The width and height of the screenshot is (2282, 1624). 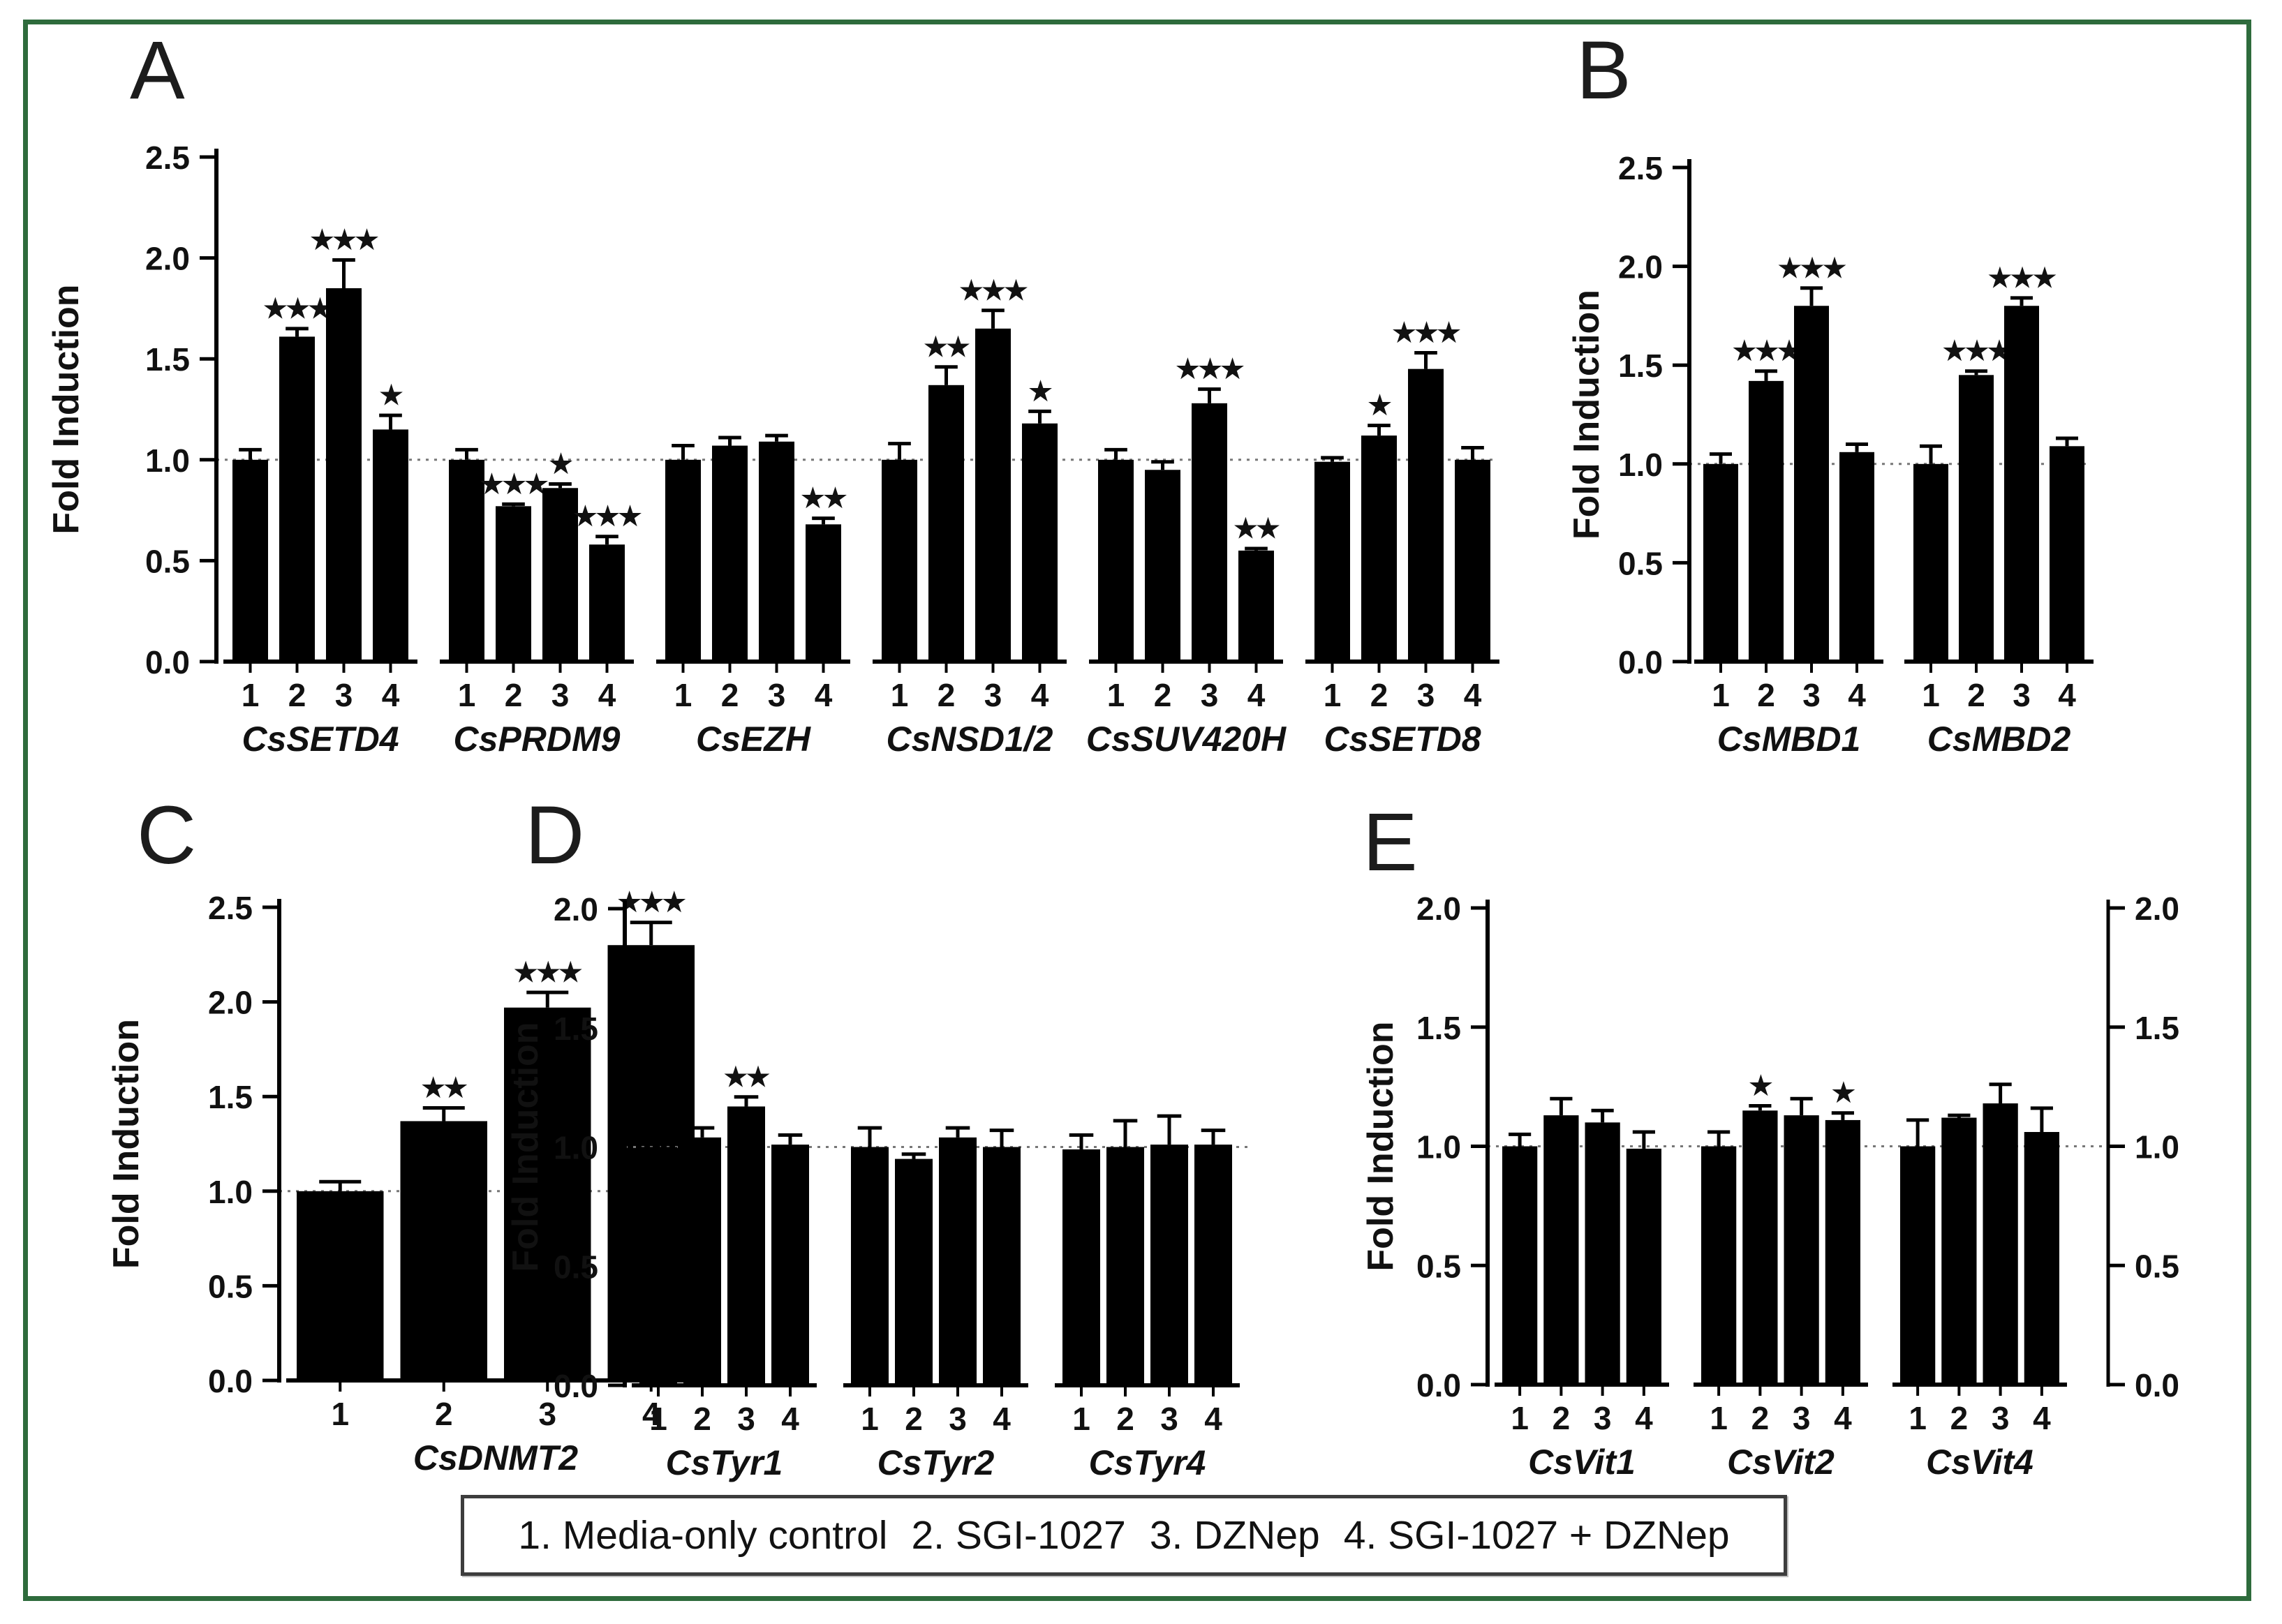 What do you see at coordinates (1788, 506) in the screenshot?
I see `gene-group-CsMBD1: 1 ★★★ 2 ★★★ 3 4 CsMBD1` at bounding box center [1788, 506].